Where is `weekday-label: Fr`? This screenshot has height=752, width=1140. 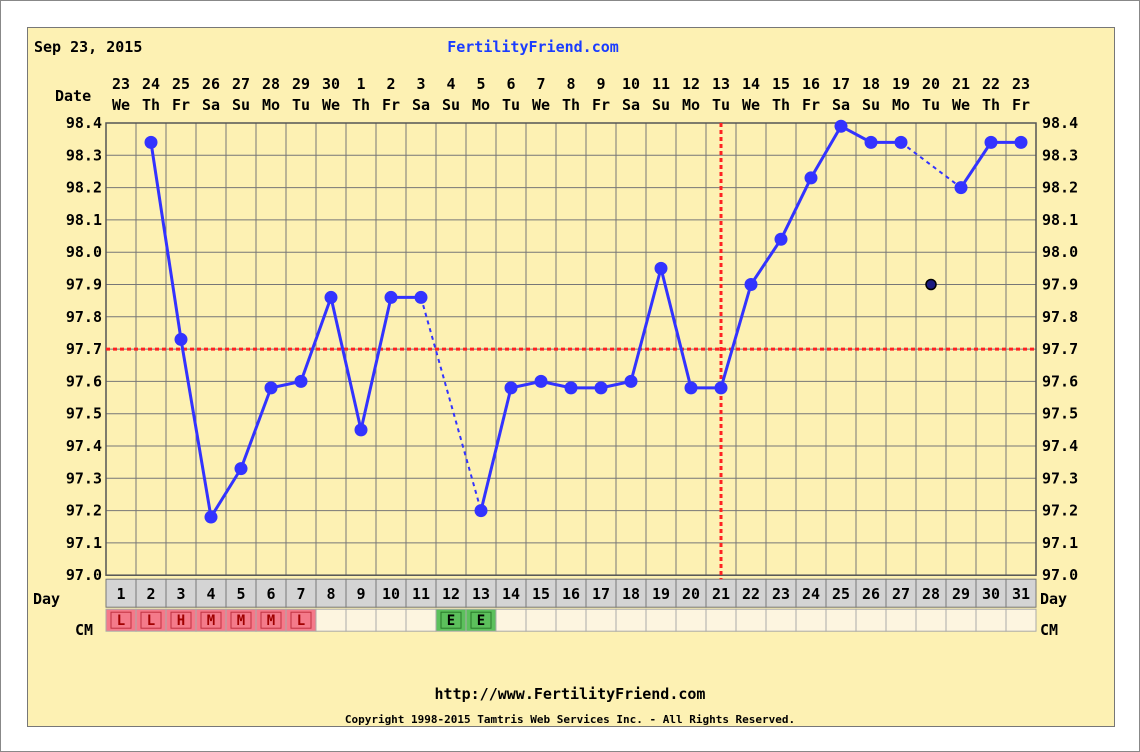
weekday-label: Fr is located at coordinates (391, 105).